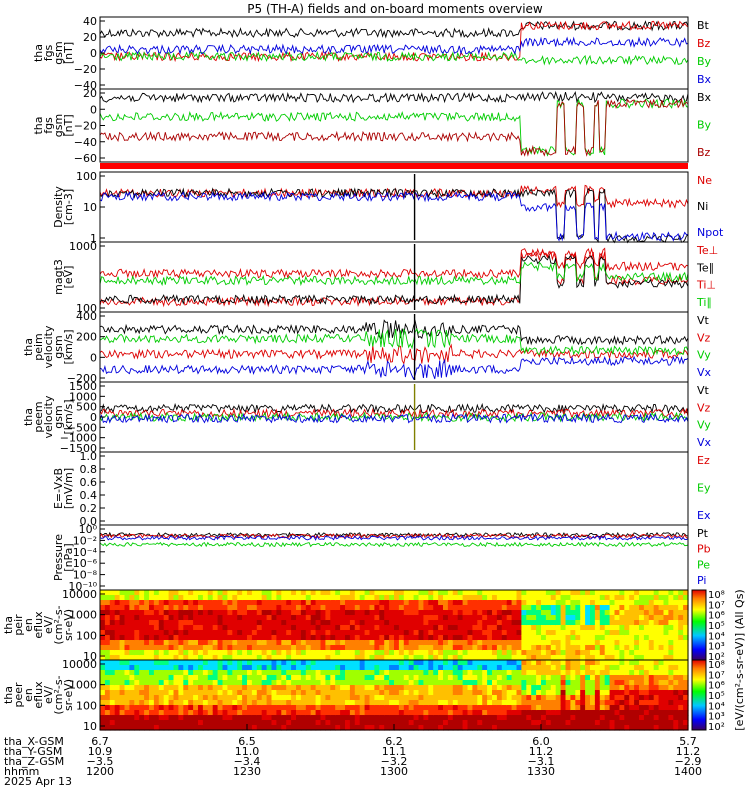 The image size is (750, 800). I want to click on legend-efield-Ex: Ex, so click(704, 515).